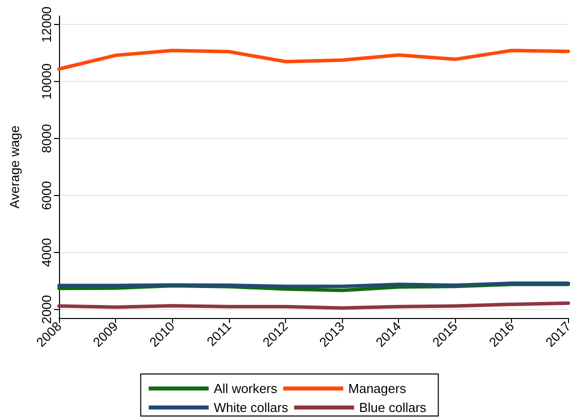  What do you see at coordinates (393, 407) in the screenshot?
I see `legend-label: Blue collars` at bounding box center [393, 407].